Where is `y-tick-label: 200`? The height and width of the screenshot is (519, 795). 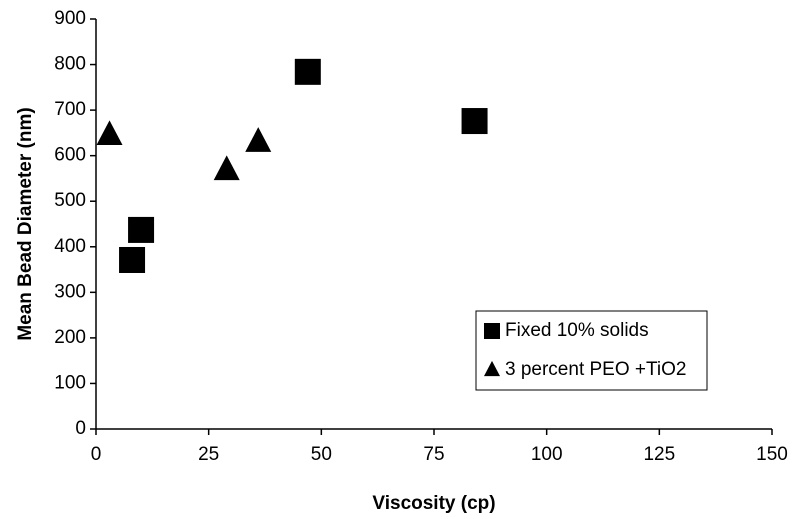
y-tick-label: 200 is located at coordinates (70, 337).